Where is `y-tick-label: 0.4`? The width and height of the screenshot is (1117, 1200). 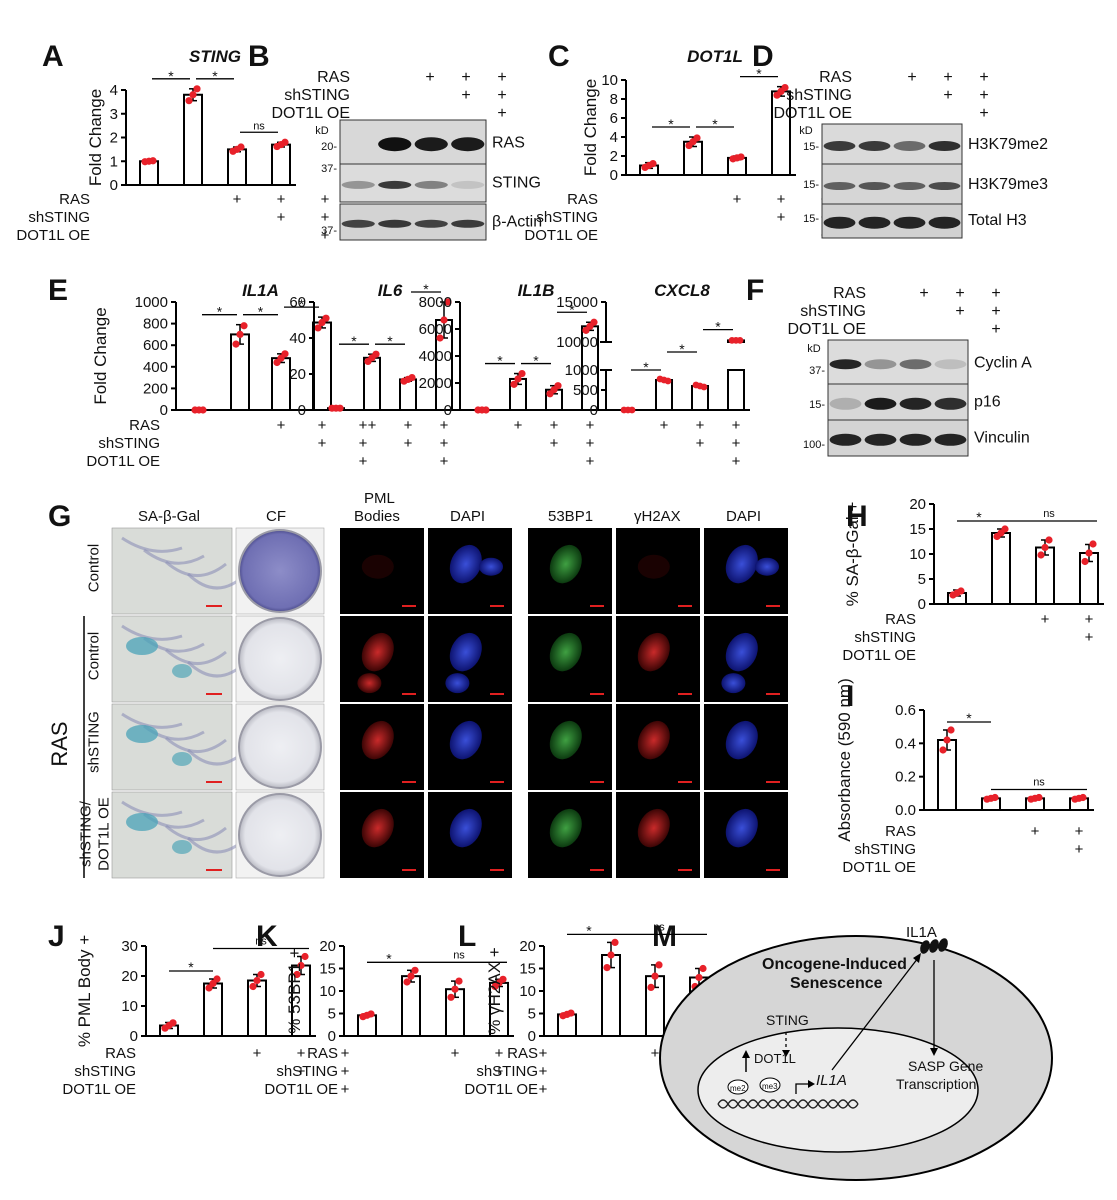
y-tick-label: 0.4 is located at coordinates (905, 743).